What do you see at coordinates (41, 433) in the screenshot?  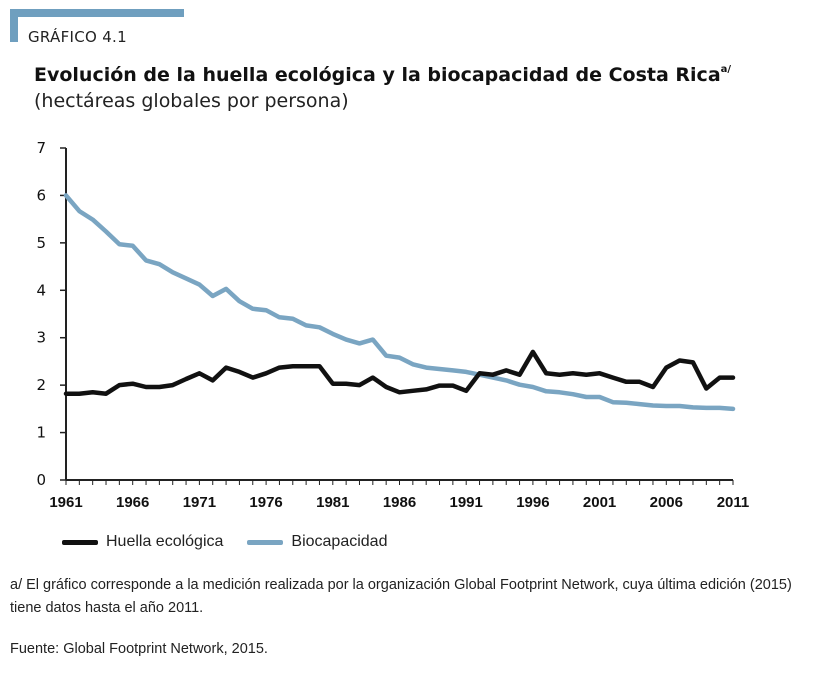 I see `y-tick-label: 1` at bounding box center [41, 433].